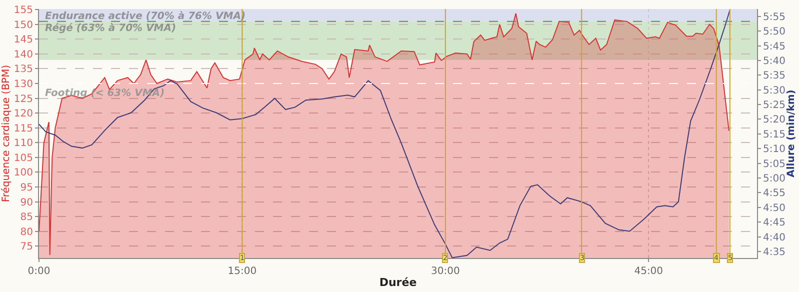 Image resolution: width=799 pixels, height=292 pixels. What do you see at coordinates (774, 238) in the screenshot?
I see `y2-tick-label: 4:40` at bounding box center [774, 238].